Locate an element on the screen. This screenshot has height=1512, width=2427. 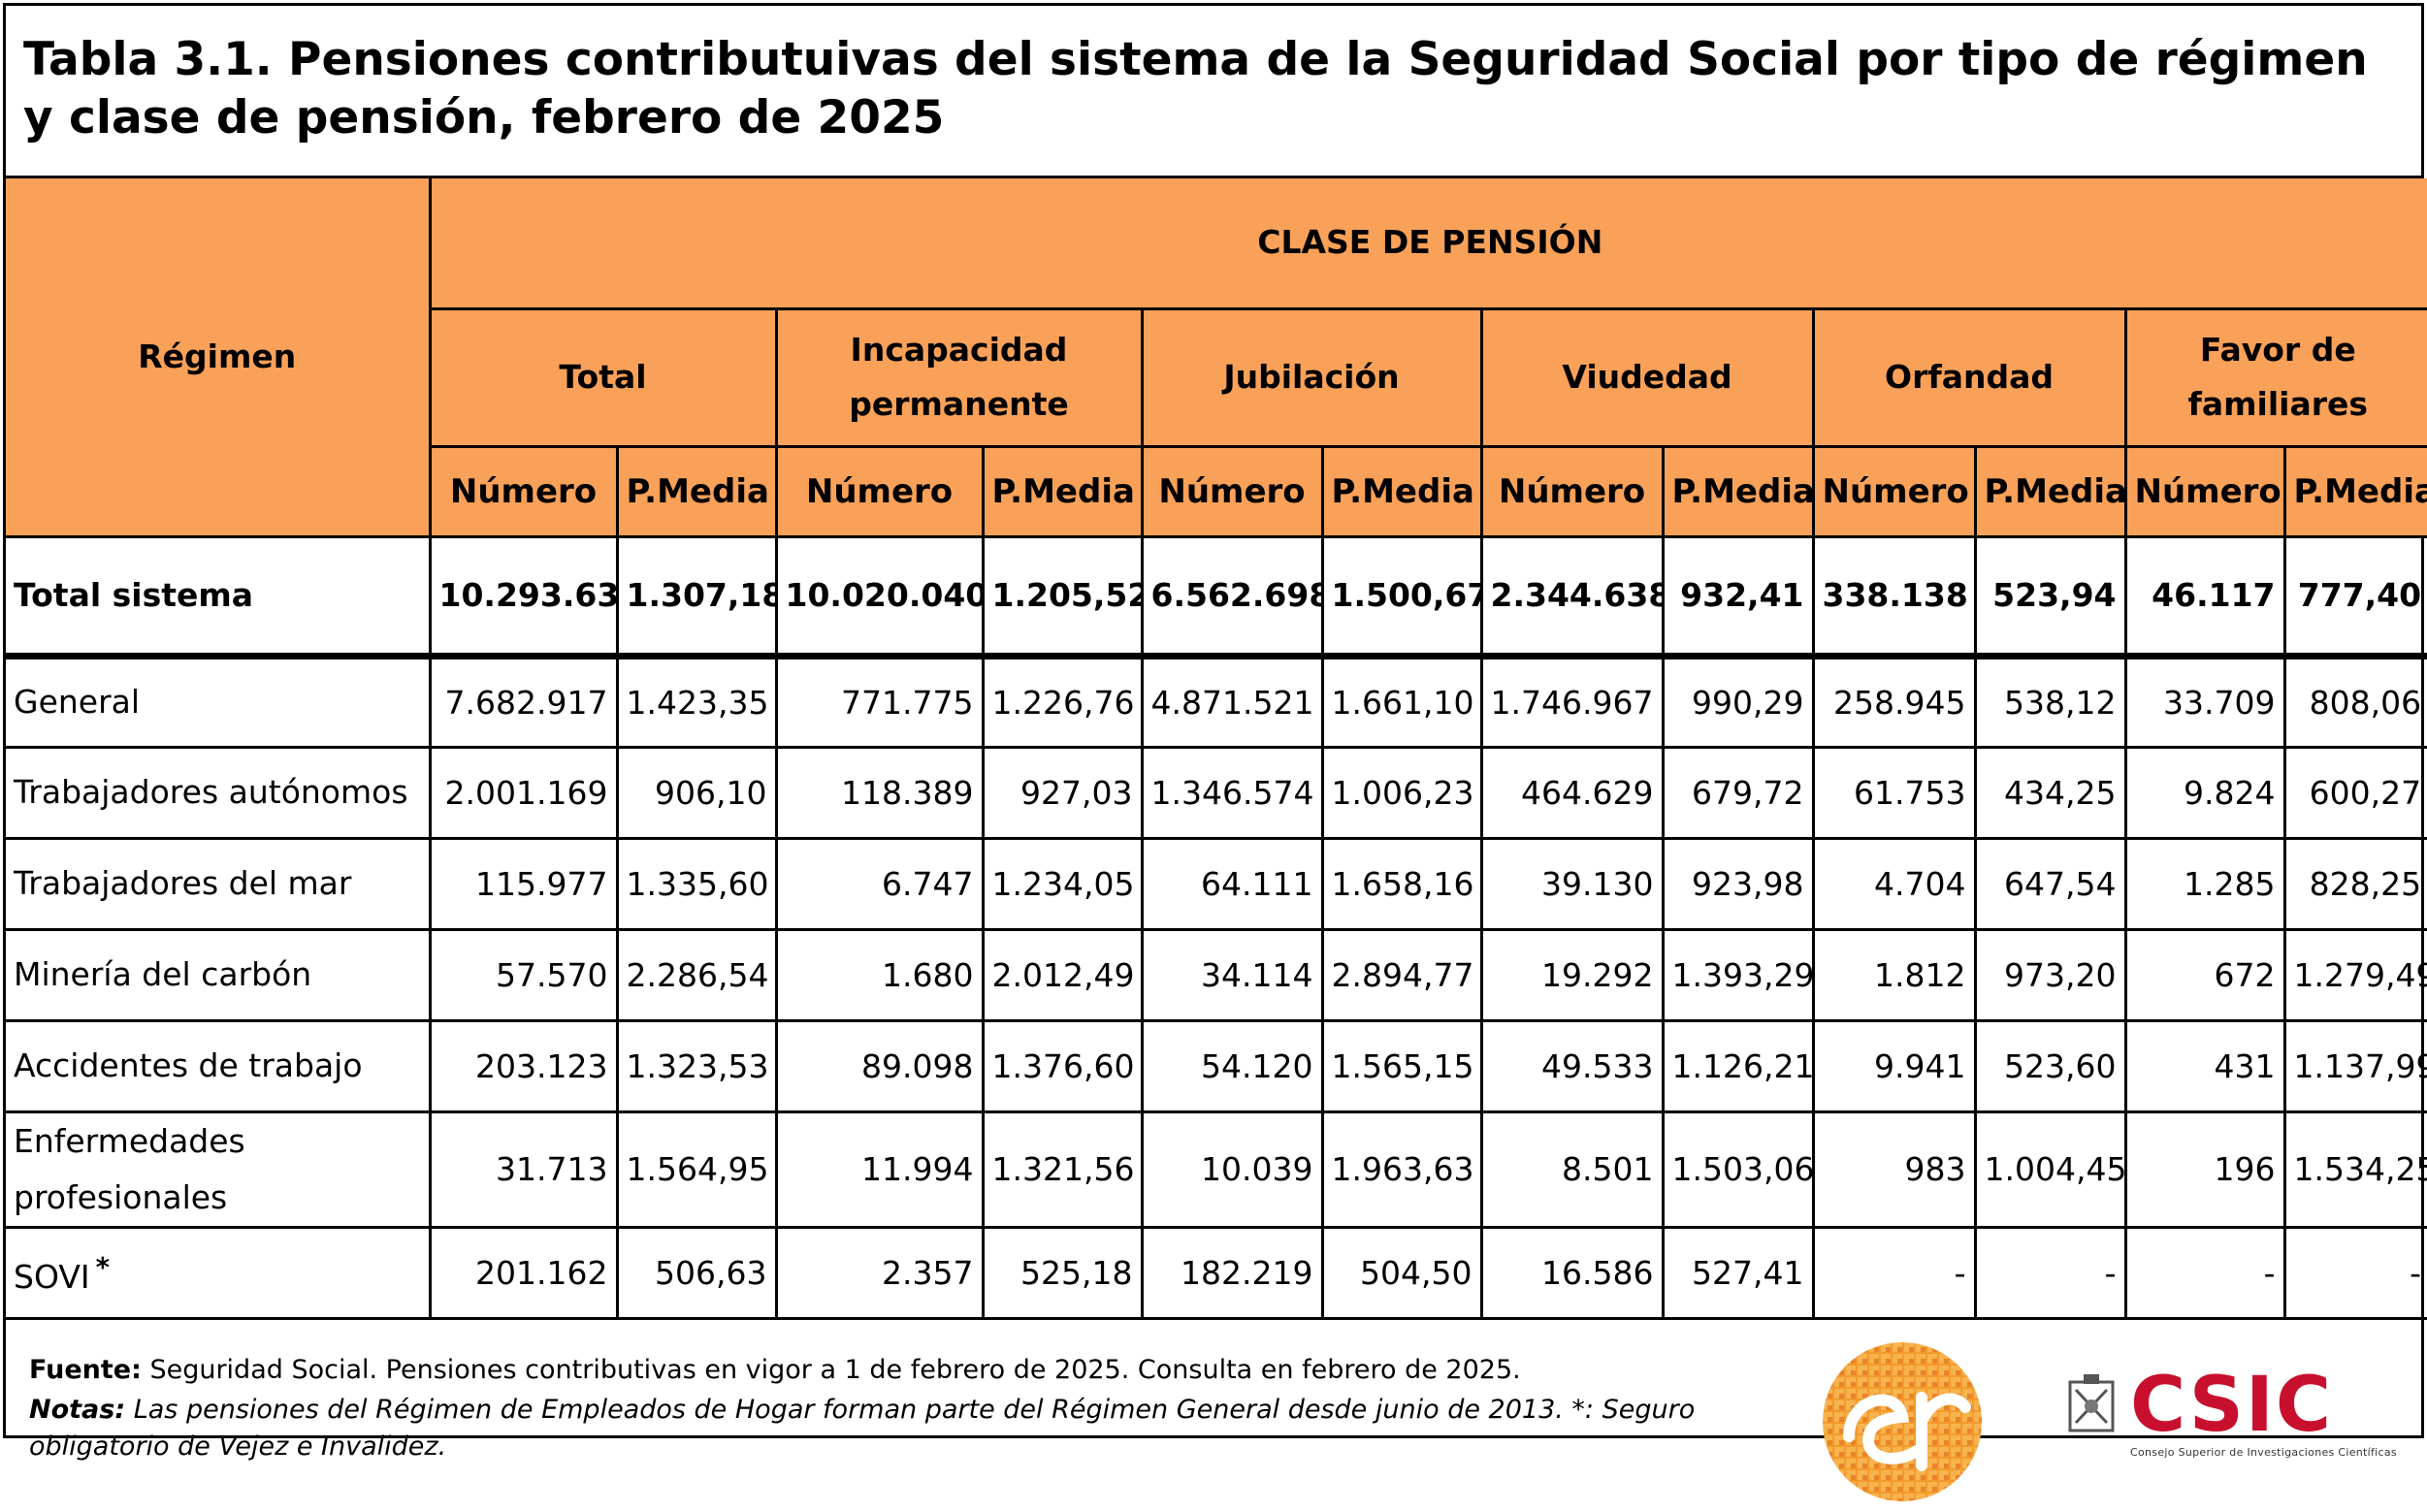
numero-cell: 1.680 is located at coordinates (879, 974).